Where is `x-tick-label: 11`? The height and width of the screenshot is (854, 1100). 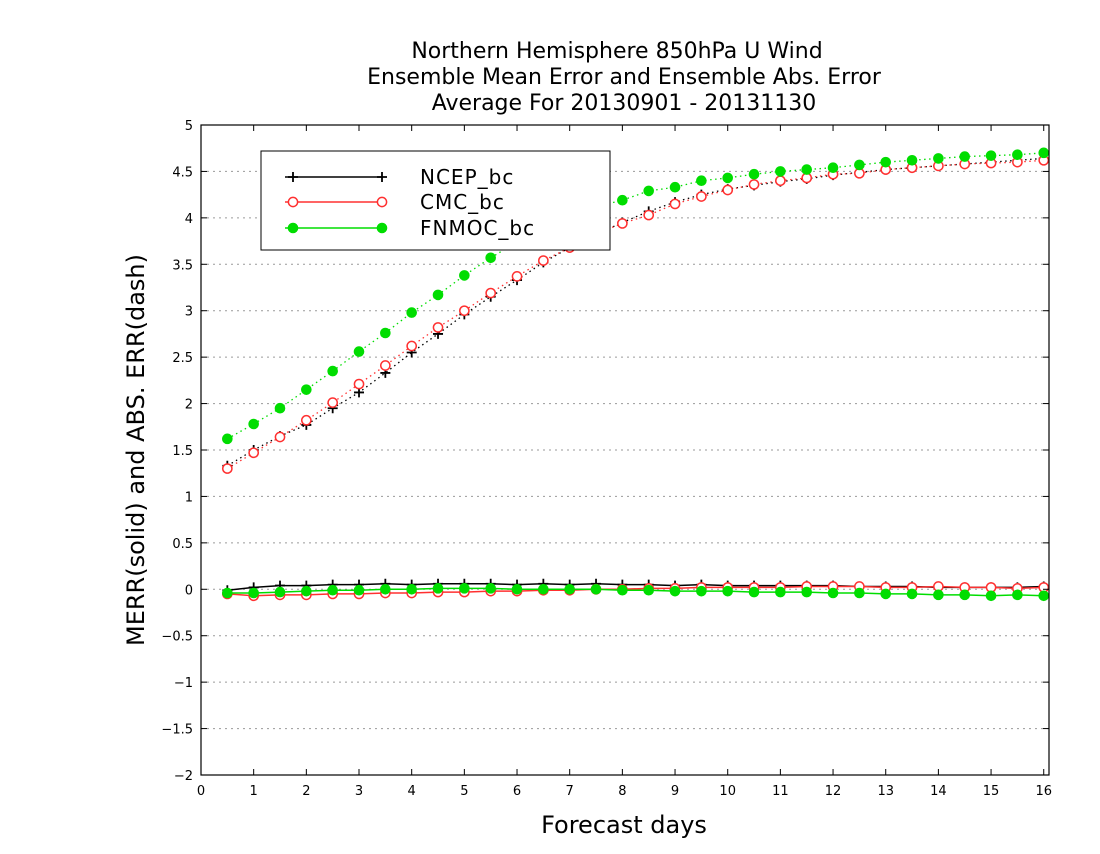 x-tick-label: 11 is located at coordinates (780, 791).